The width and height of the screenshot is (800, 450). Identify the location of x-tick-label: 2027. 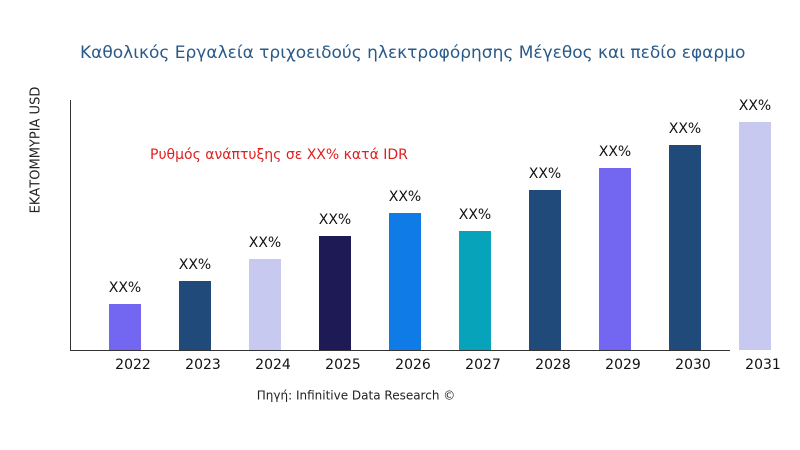
(483, 365).